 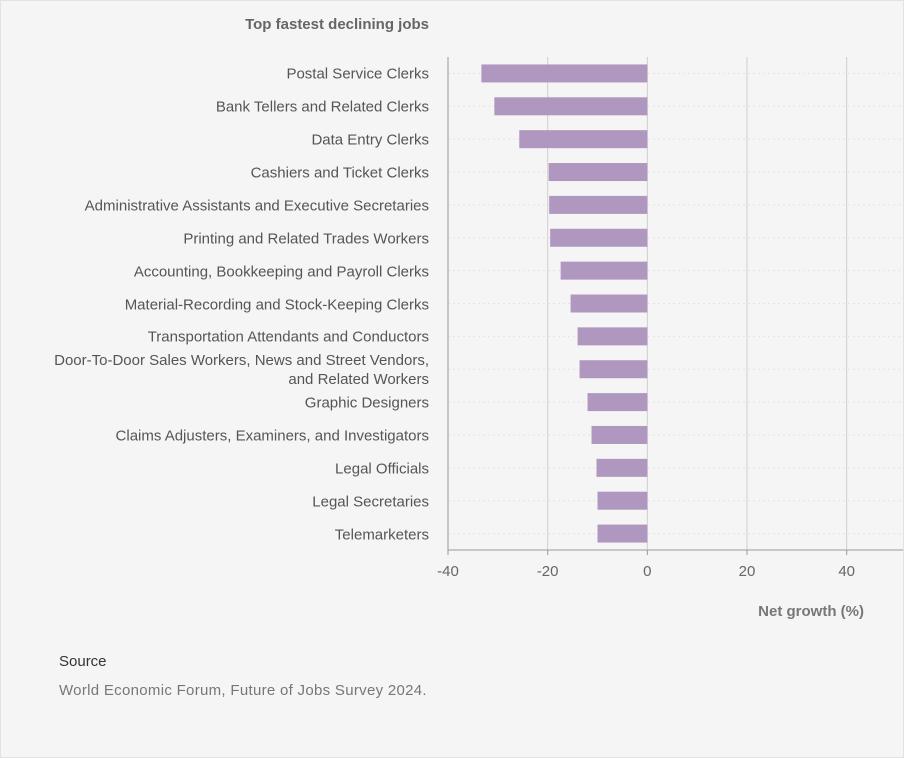 What do you see at coordinates (811, 611) in the screenshot?
I see `x-axis-label: Net growth (%)` at bounding box center [811, 611].